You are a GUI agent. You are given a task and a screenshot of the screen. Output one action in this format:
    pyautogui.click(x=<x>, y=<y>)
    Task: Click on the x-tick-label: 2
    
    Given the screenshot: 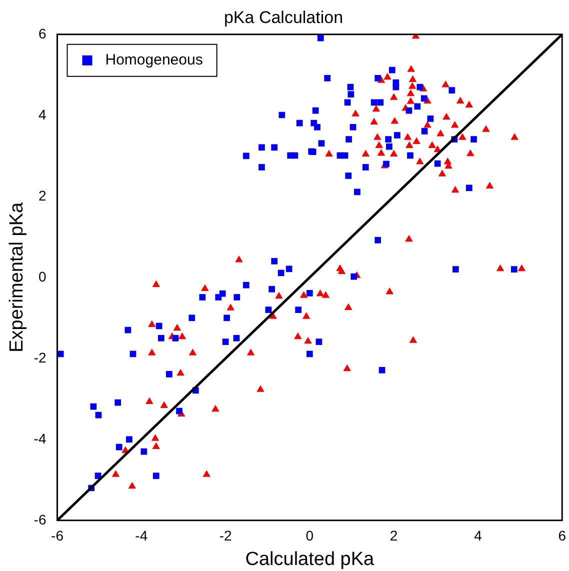 What is the action you would take?
    pyautogui.click(x=394, y=536)
    